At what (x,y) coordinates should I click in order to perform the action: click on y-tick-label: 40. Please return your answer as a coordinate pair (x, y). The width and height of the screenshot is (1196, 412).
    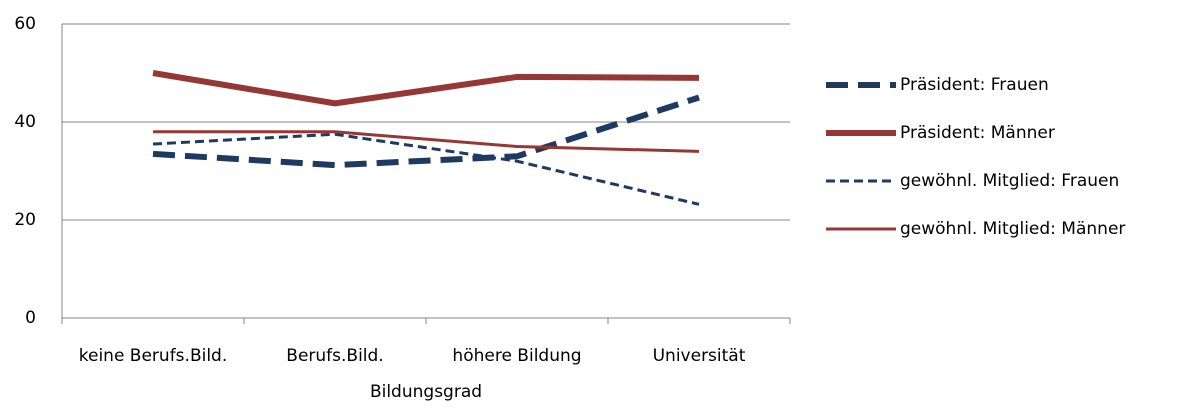
    Looking at the image, I should click on (25, 122).